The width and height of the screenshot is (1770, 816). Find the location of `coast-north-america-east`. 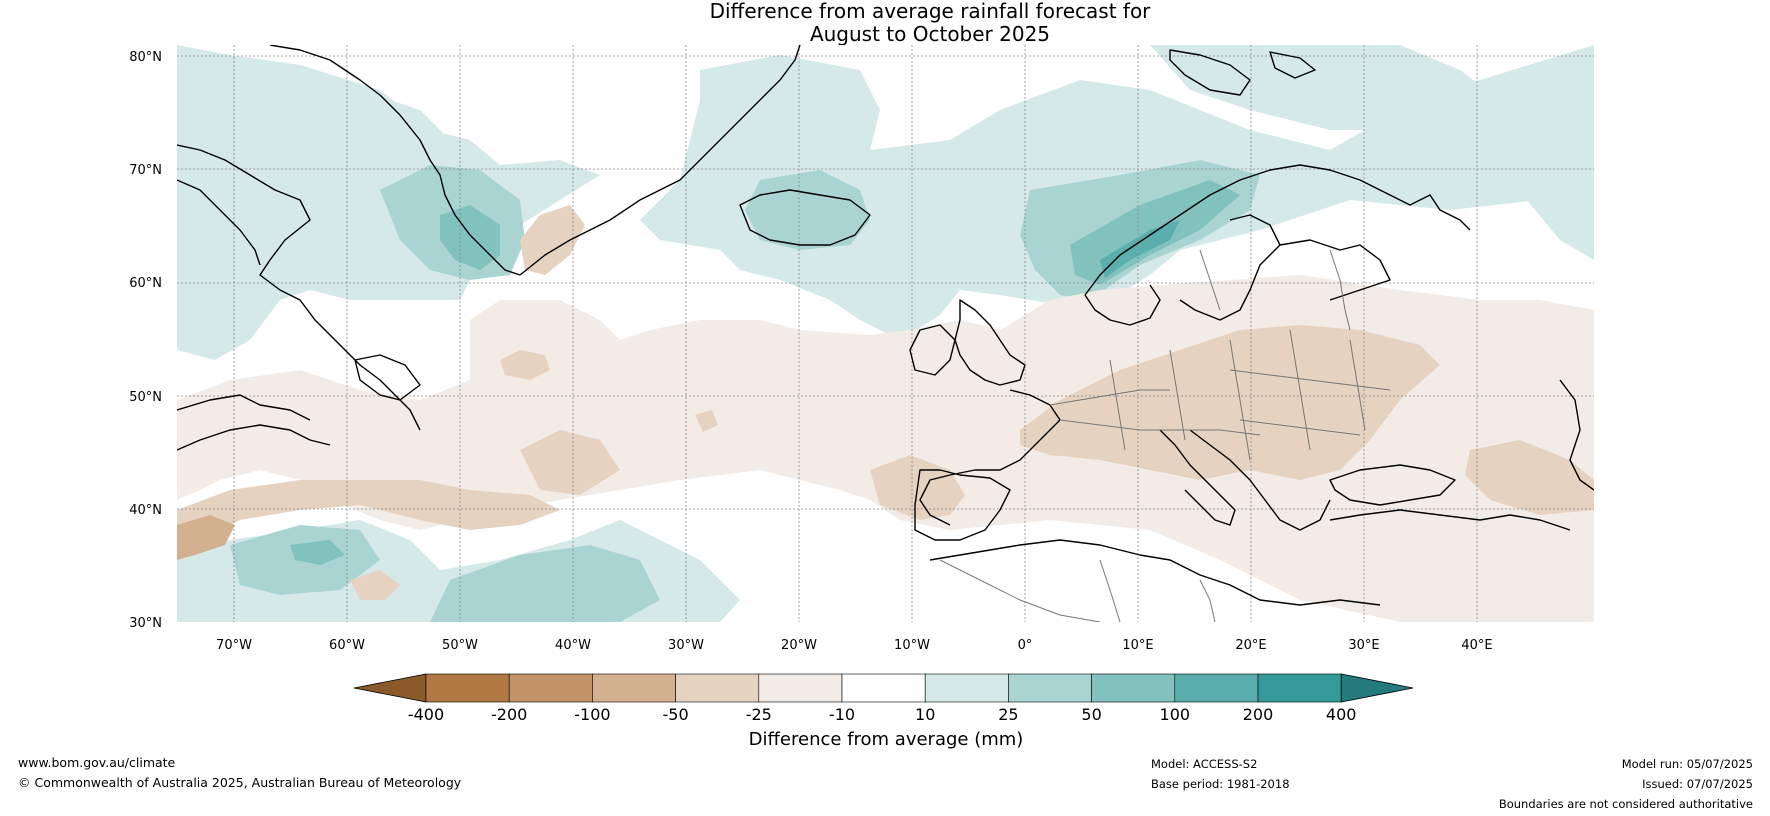

coast-north-america-east is located at coordinates (254, 437).